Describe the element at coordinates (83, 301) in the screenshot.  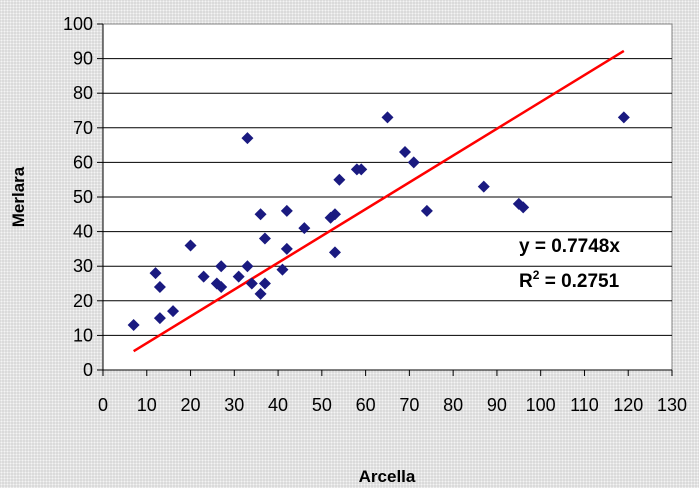
I see `y-tick-label: 20` at that location.